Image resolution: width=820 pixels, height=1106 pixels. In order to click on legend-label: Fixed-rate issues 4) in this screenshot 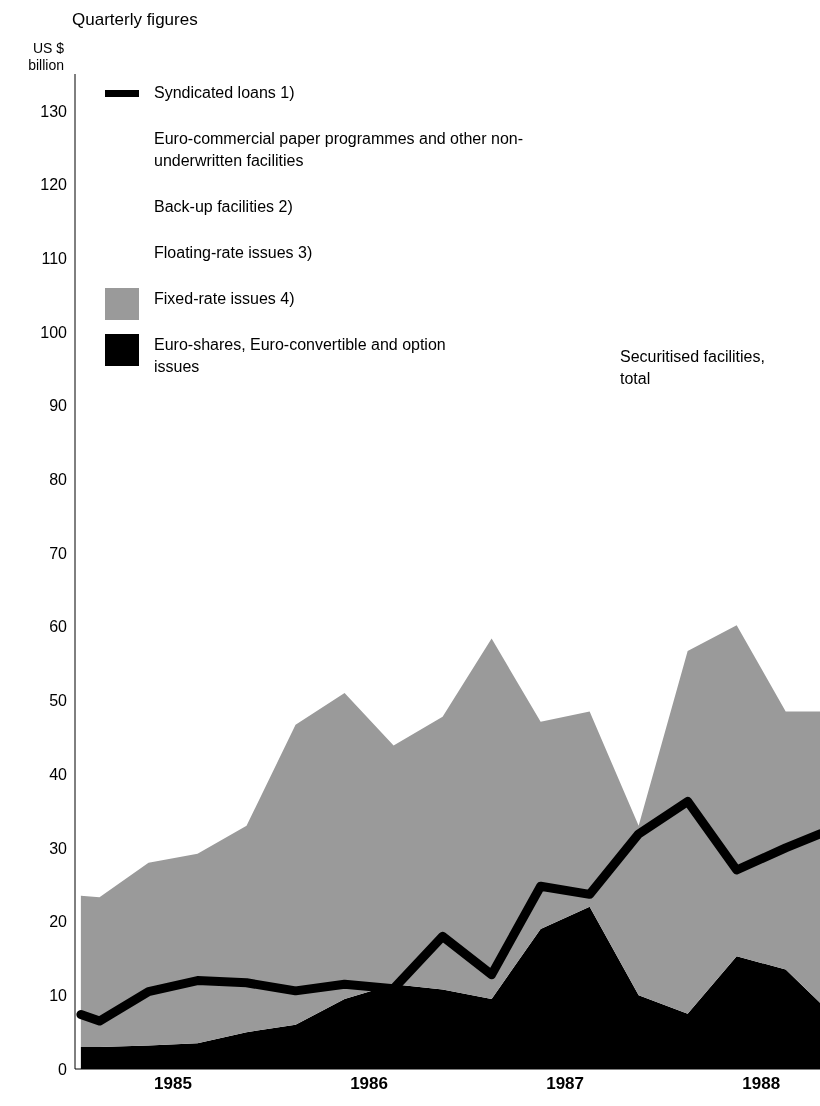, I will do `click(224, 299)`.